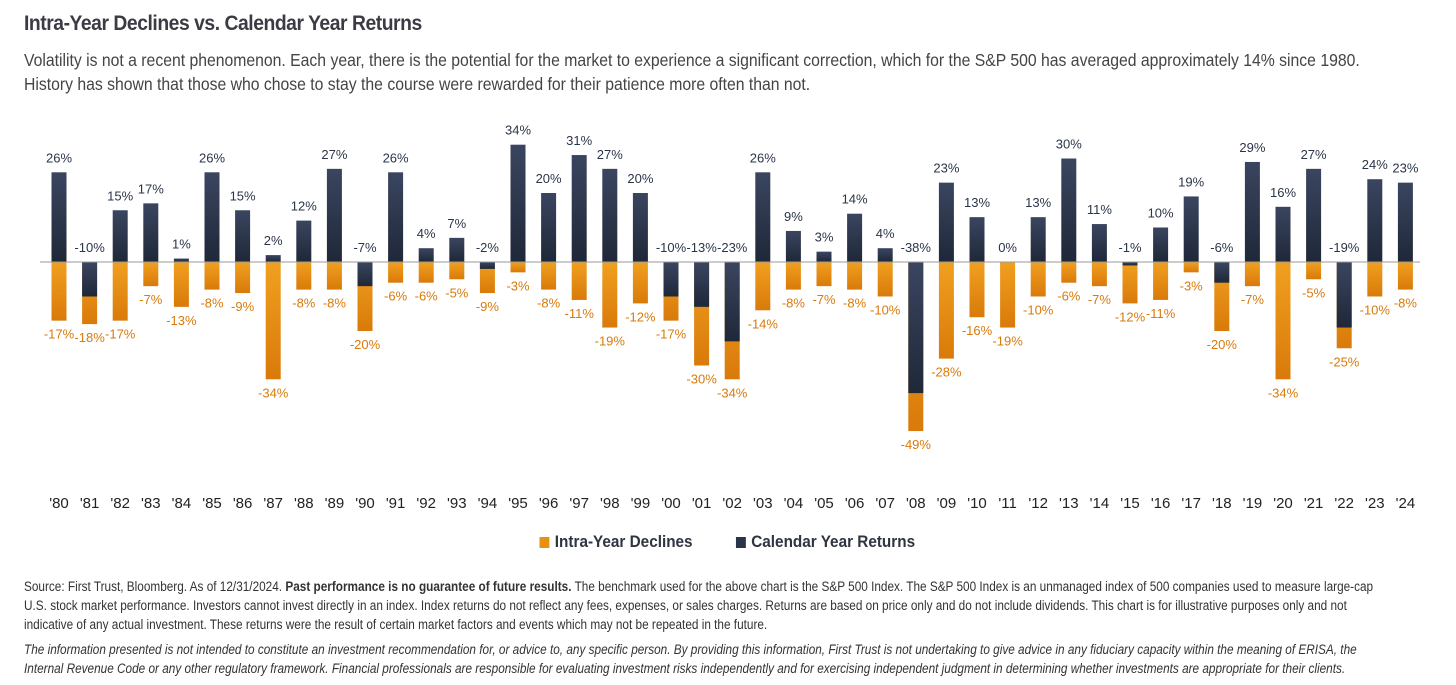  I want to click on x-tick-label: '21, so click(1314, 503).